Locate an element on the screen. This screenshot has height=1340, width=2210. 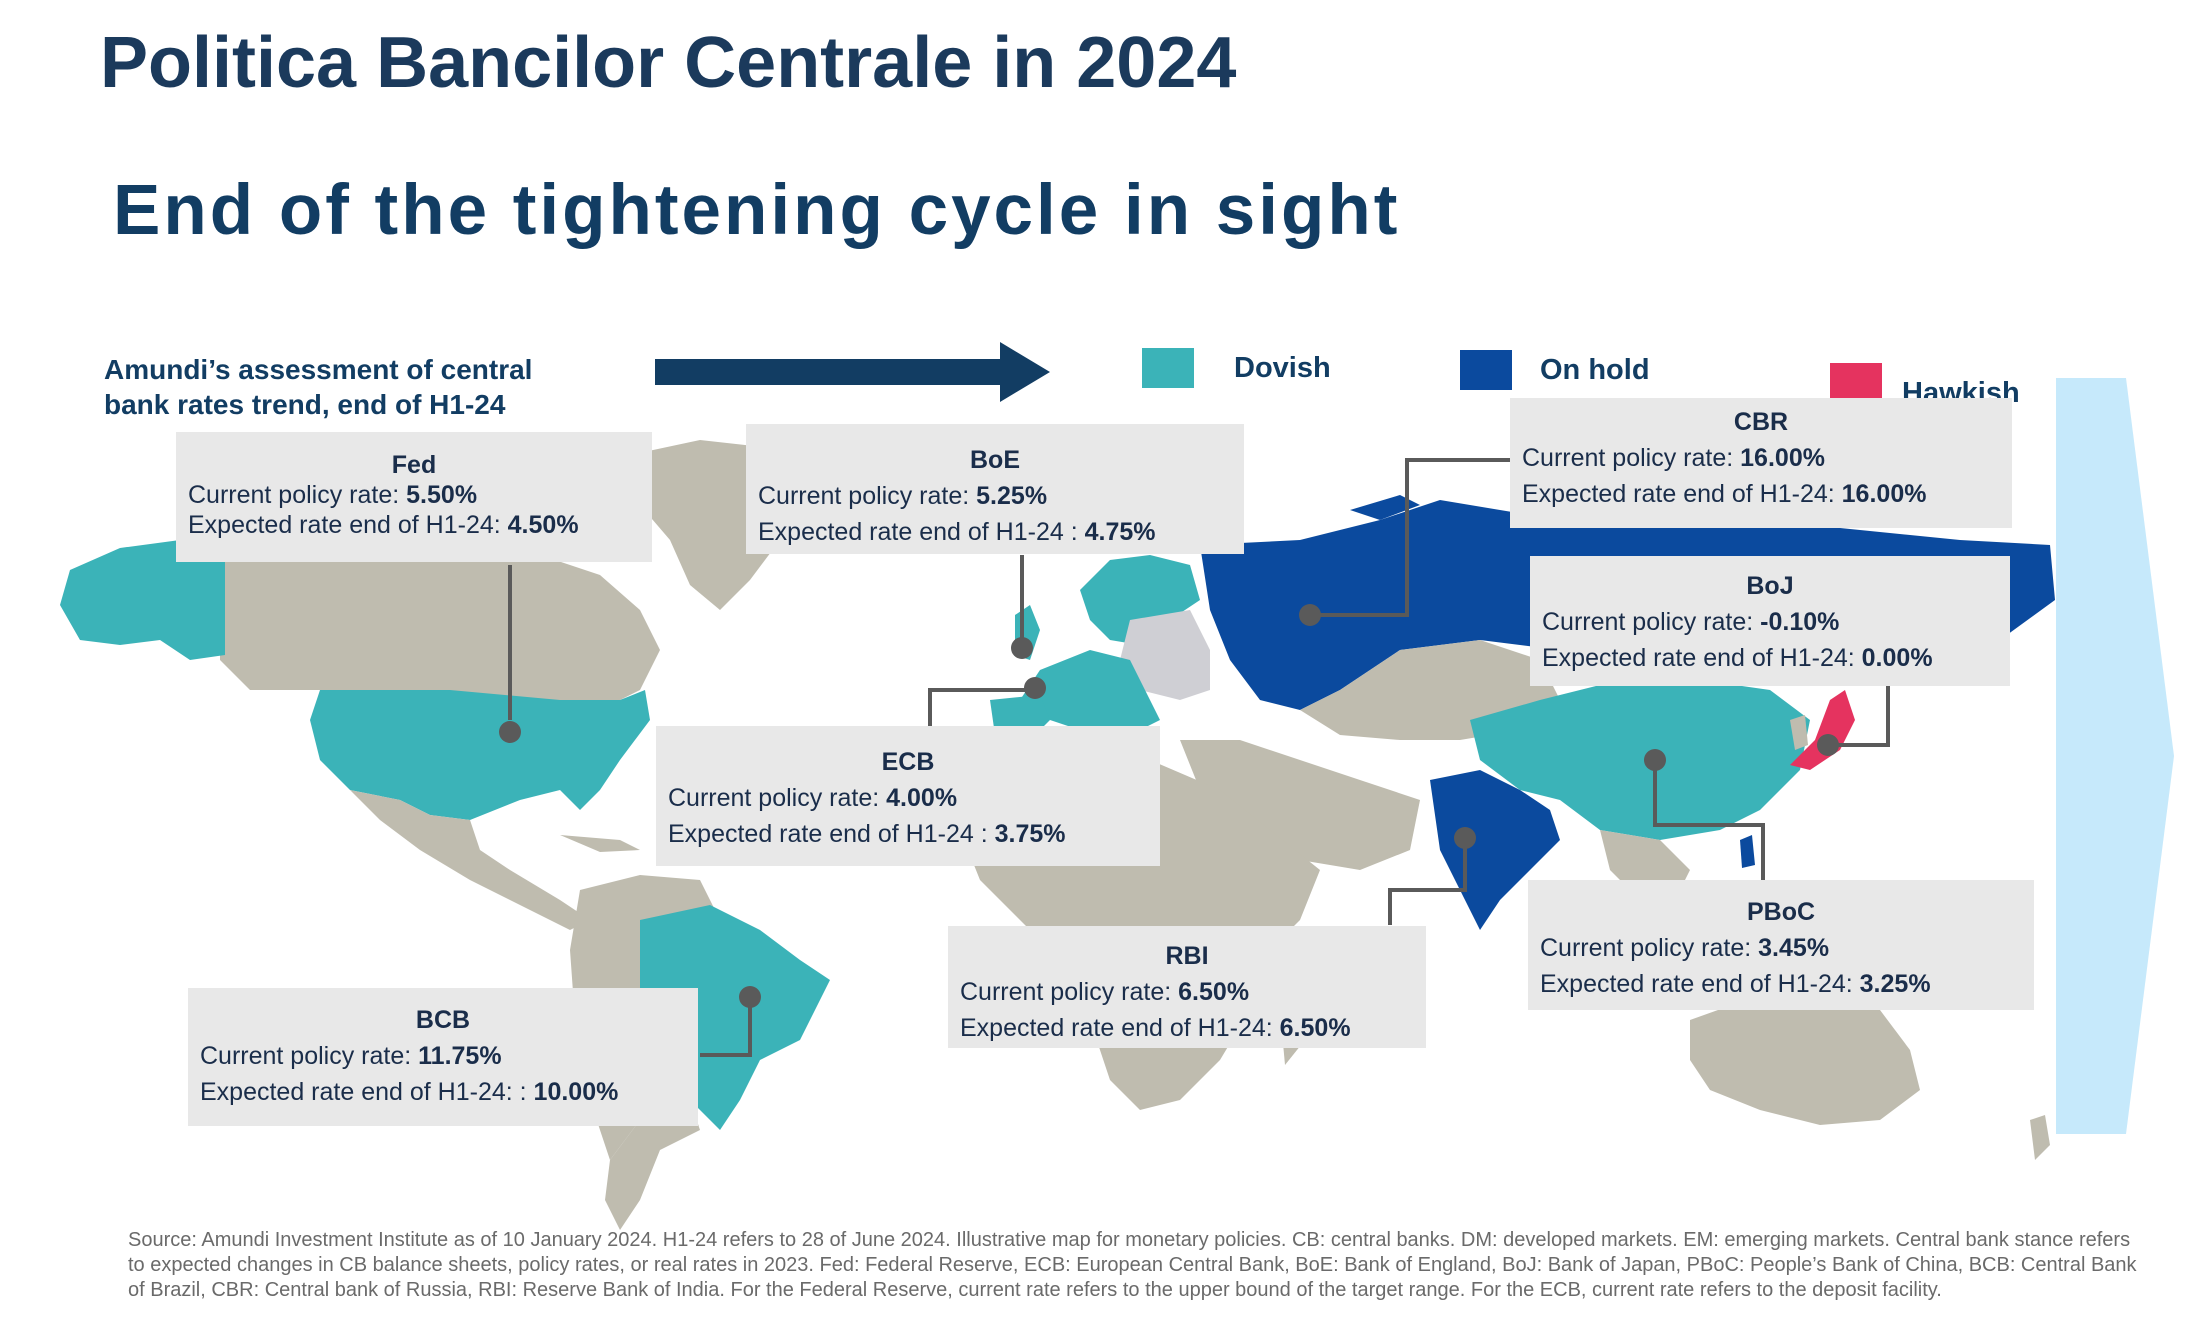
bcb-marker is located at coordinates (750, 997).